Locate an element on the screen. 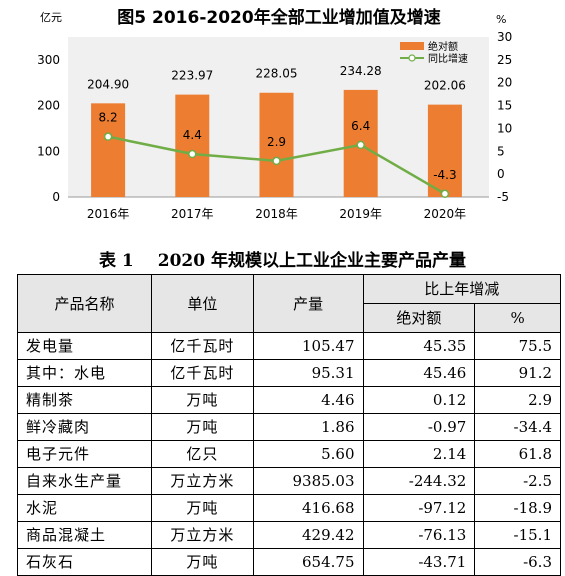 The height and width of the screenshot is (576, 565). cell-product-name: 其中：水电 is located at coordinates (84, 373).